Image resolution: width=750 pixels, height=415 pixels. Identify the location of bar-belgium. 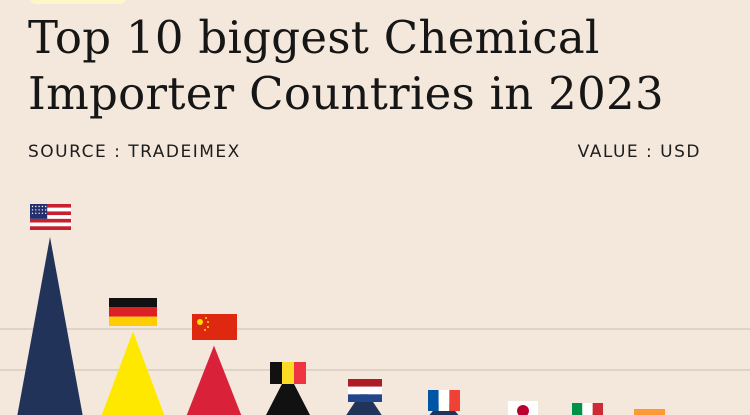
(288, 393).